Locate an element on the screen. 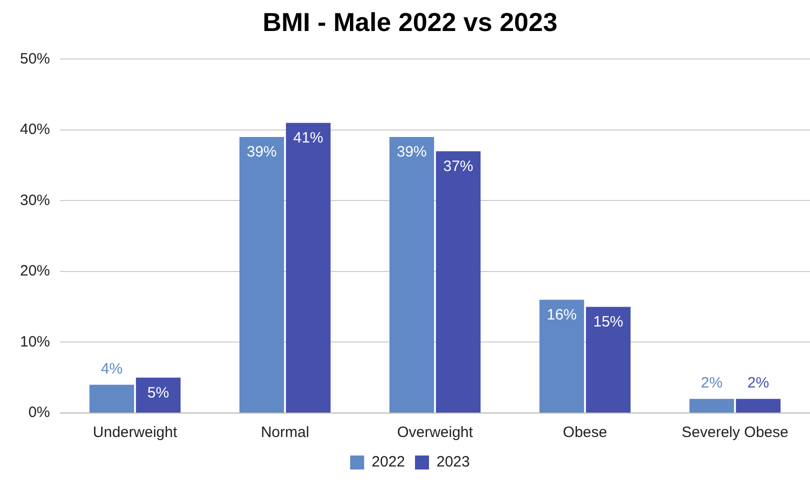  x-tick-label: Normal is located at coordinates (285, 433).